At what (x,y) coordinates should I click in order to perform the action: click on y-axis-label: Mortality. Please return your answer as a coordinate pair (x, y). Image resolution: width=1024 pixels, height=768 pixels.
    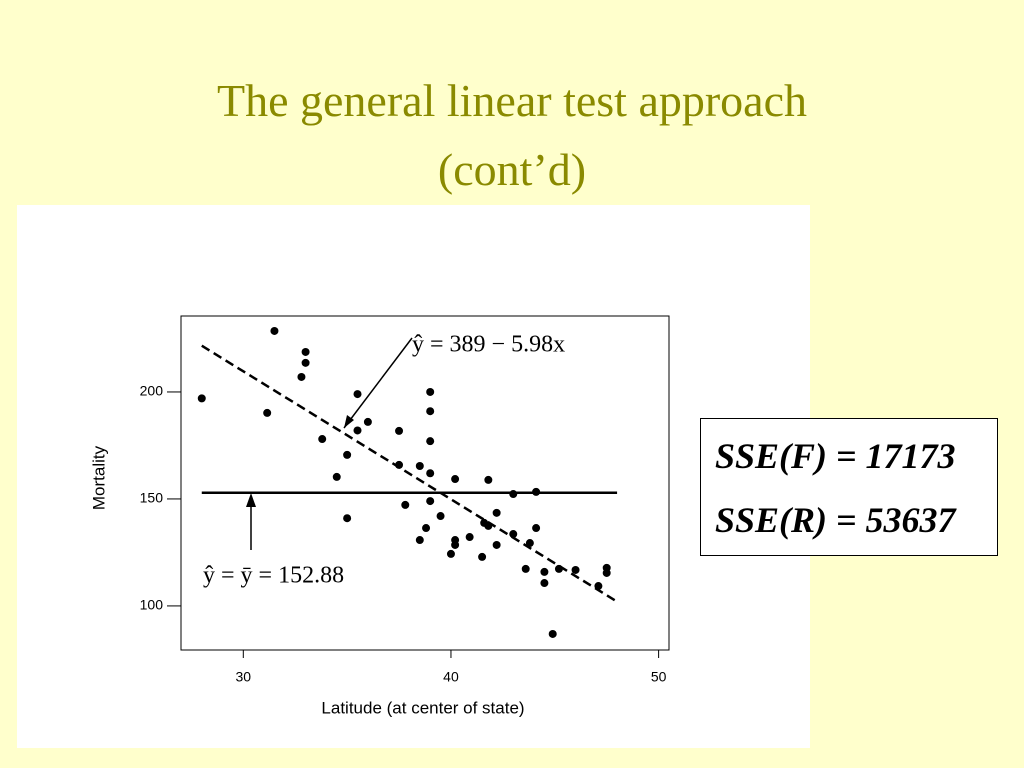
    Looking at the image, I should click on (98, 477).